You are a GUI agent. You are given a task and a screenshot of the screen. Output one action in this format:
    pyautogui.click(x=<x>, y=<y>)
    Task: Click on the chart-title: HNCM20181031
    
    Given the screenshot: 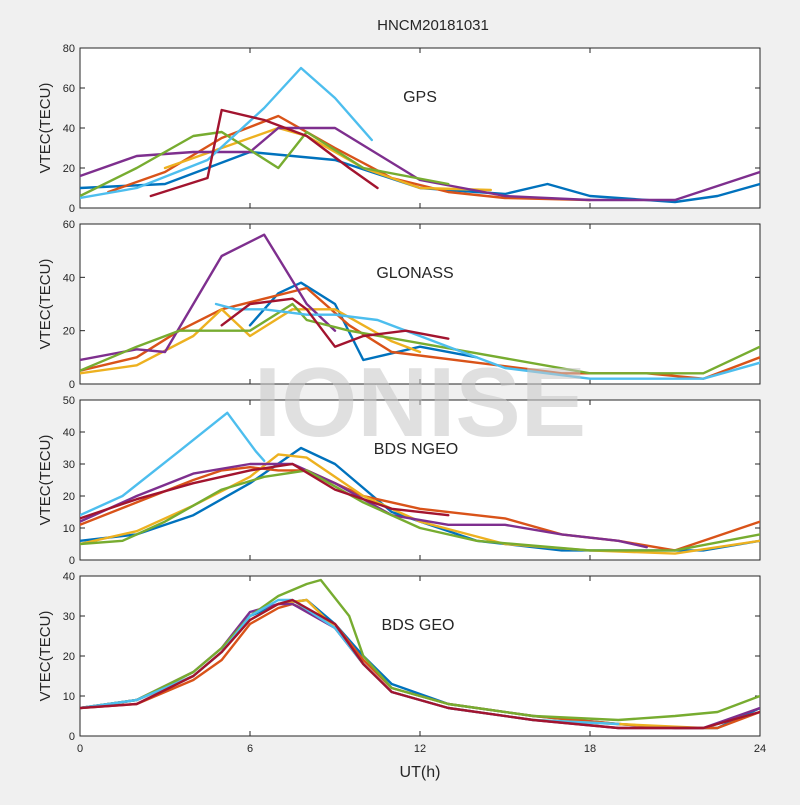 What is the action you would take?
    pyautogui.click(x=433, y=25)
    